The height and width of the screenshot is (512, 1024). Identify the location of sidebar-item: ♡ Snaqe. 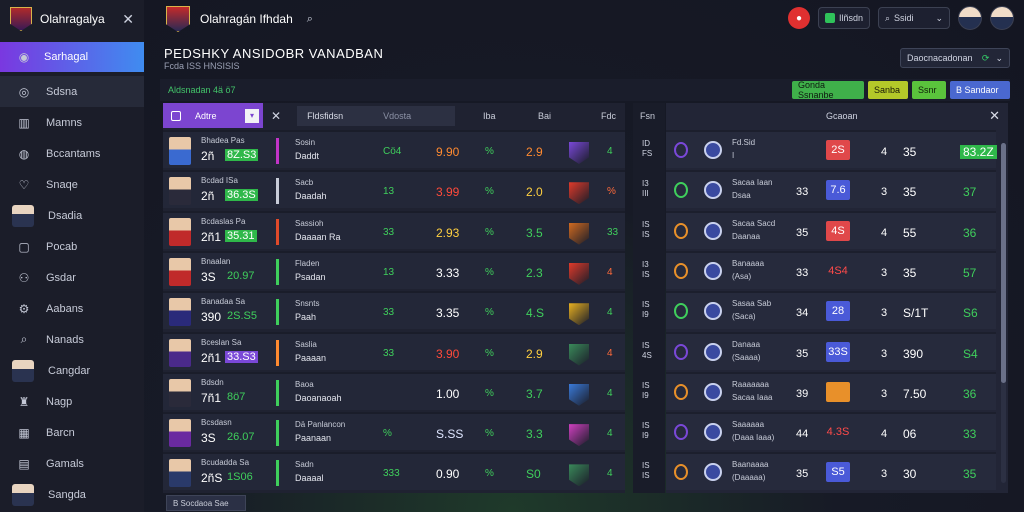
(72, 184).